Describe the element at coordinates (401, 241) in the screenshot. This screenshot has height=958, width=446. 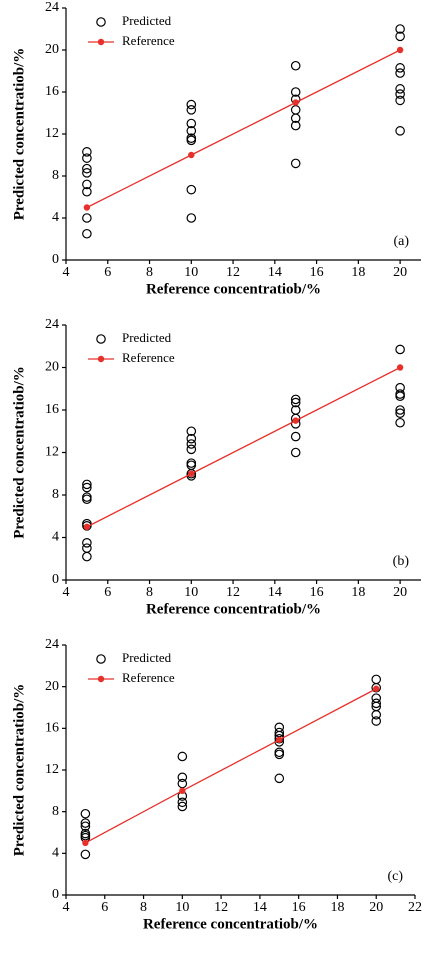
I see `panel-label: (a)` at that location.